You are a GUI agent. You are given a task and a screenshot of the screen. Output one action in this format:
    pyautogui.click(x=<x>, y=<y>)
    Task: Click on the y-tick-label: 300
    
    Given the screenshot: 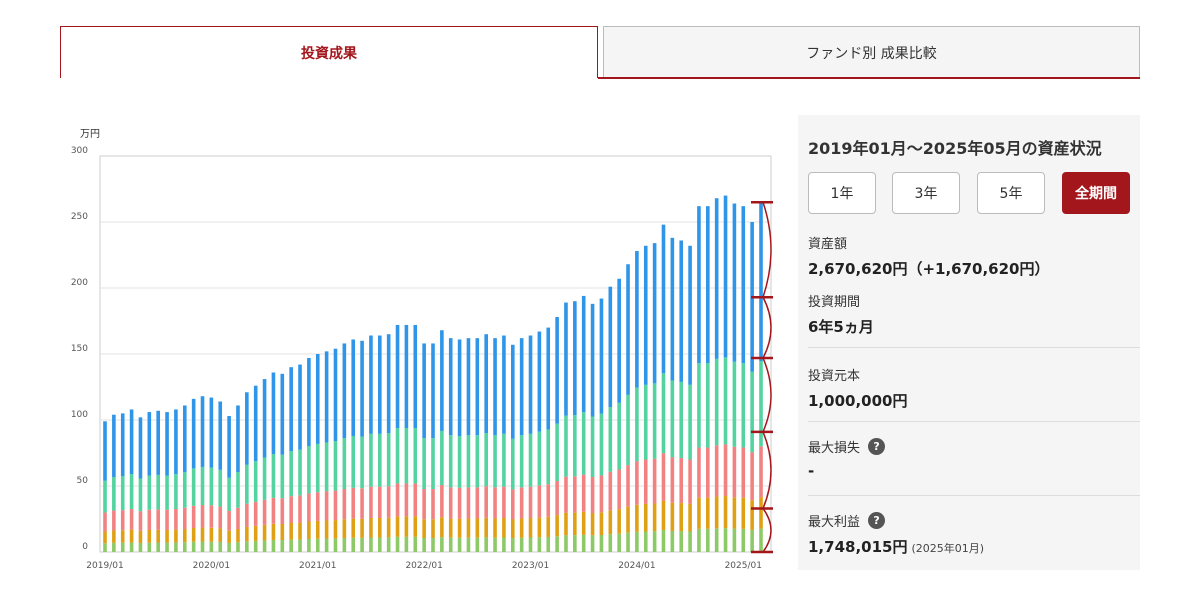 What is the action you would take?
    pyautogui.click(x=79, y=151)
    